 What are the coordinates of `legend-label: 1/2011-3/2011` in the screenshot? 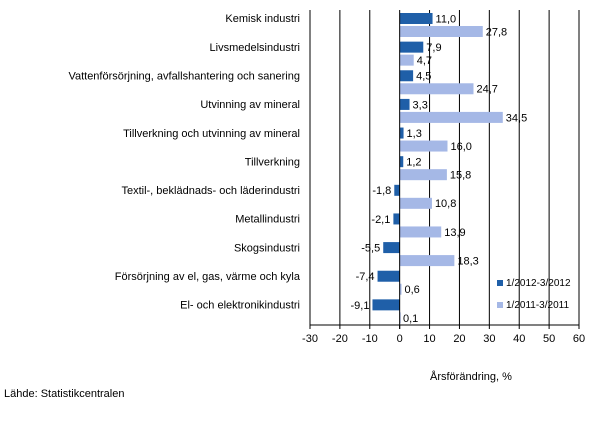 It's located at (537, 305).